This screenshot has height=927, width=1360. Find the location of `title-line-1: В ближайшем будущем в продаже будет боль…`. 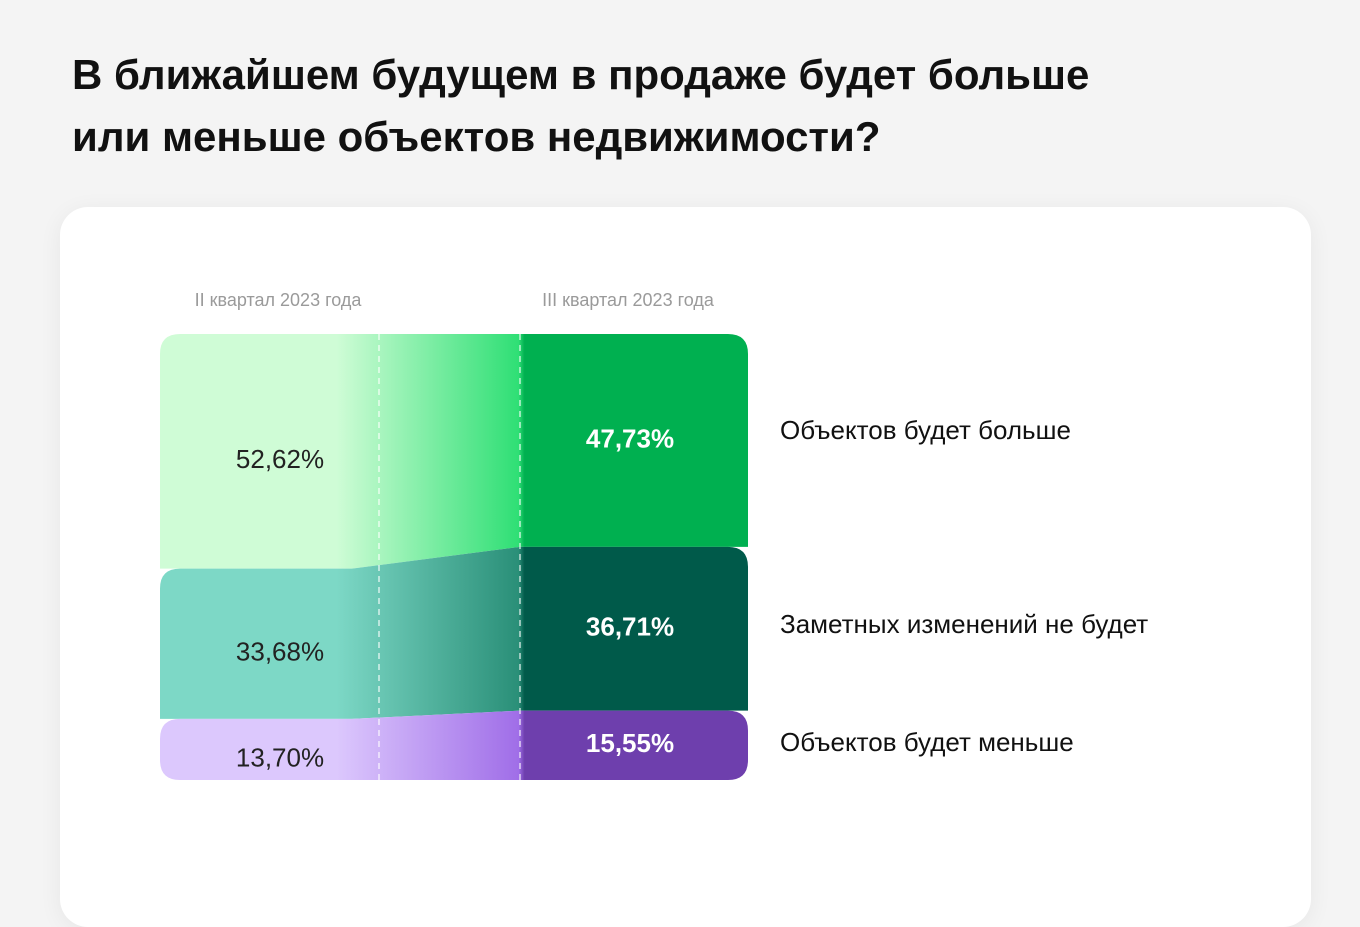

title-line-1: В ближайшем будущем в продаже будет боль… is located at coordinates (581, 74).